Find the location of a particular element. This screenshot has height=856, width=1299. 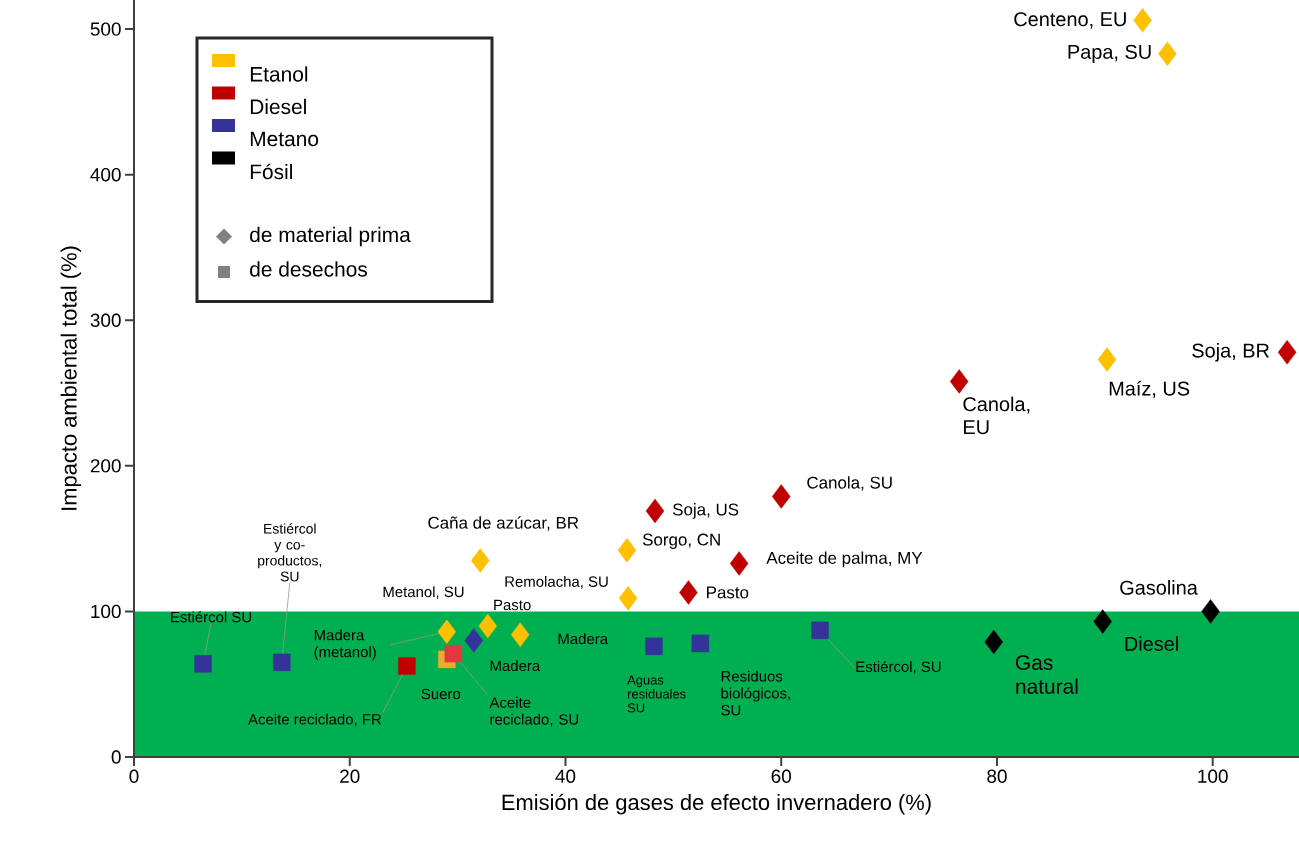

legend-label: Metano is located at coordinates (284, 139).